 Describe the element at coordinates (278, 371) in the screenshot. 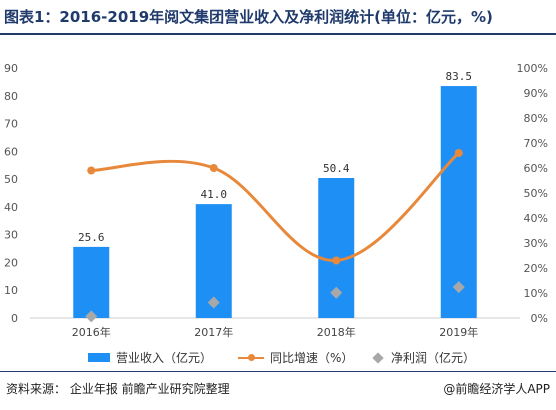

I see `footer-divider` at that location.